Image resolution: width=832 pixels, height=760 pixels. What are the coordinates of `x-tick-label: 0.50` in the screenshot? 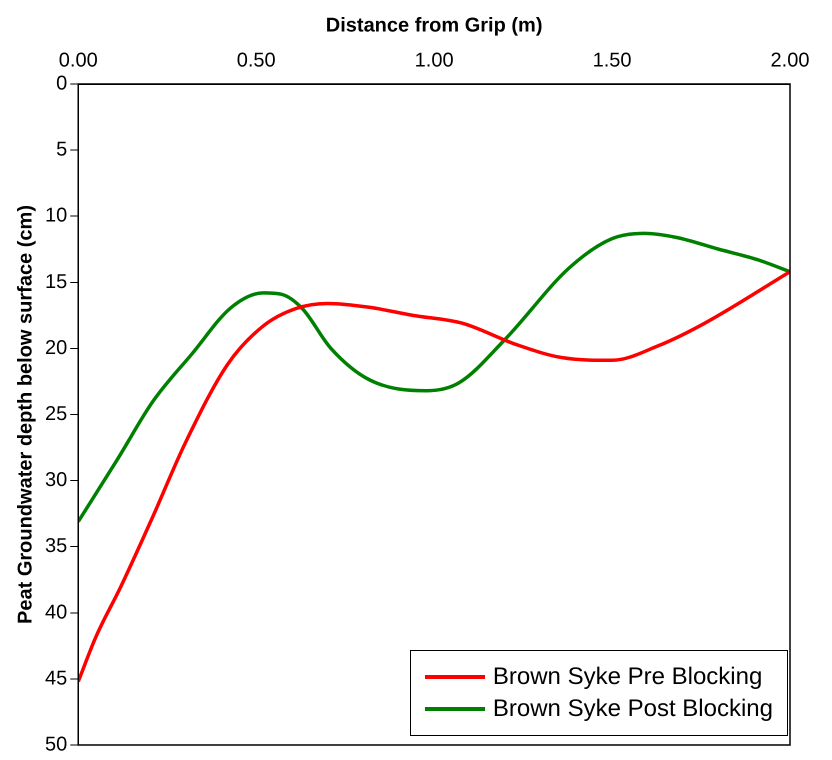 It's located at (256, 61).